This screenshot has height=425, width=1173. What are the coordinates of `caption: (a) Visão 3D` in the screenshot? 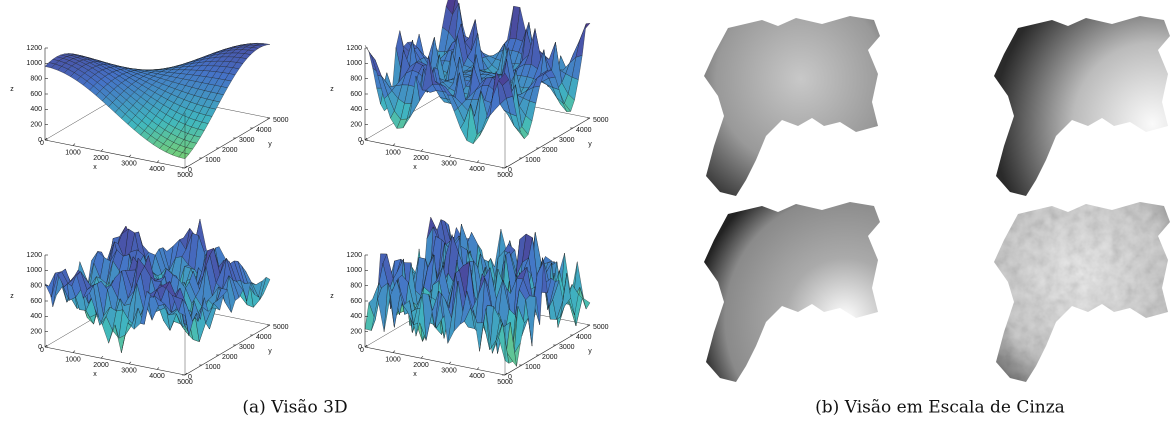 It's located at (294, 408).